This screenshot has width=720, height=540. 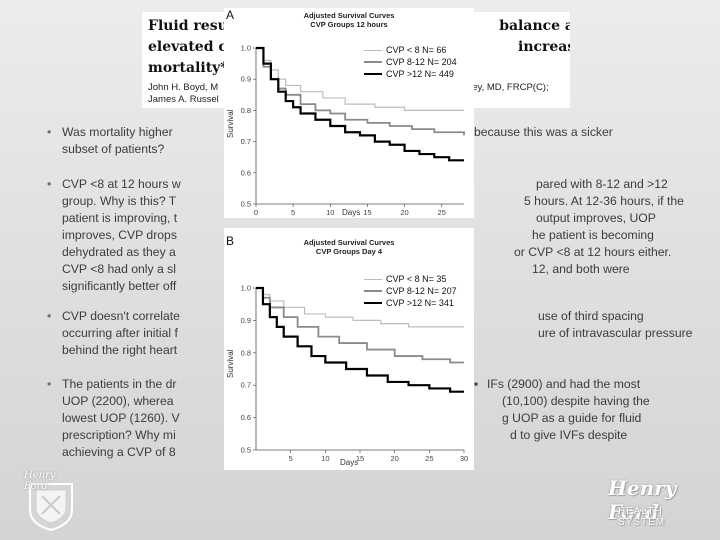 I want to click on legend-item: CVP >12 N= 341, so click(x=410, y=303).